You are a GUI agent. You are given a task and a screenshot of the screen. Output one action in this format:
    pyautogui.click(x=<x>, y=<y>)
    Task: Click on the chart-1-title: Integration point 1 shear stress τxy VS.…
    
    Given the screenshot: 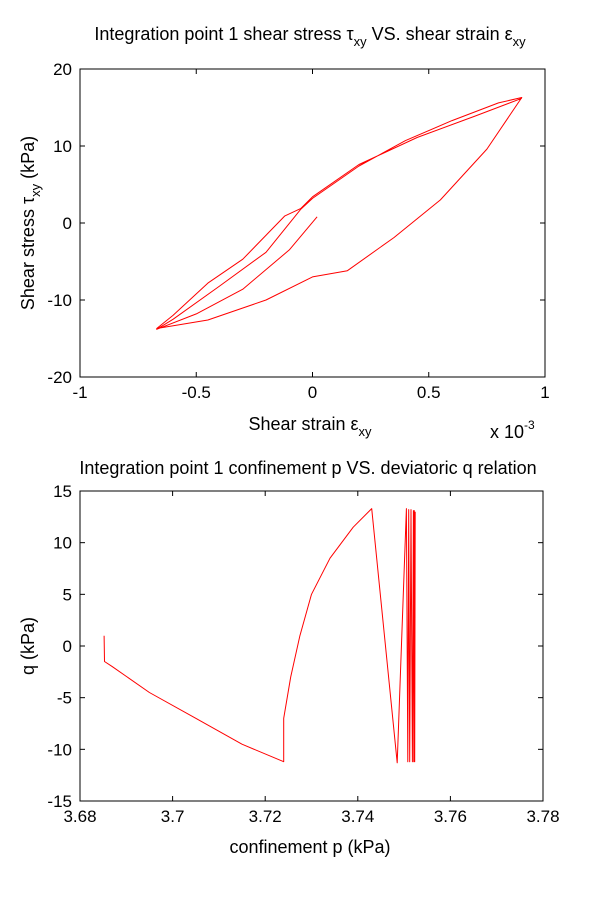 What is the action you would take?
    pyautogui.click(x=310, y=36)
    